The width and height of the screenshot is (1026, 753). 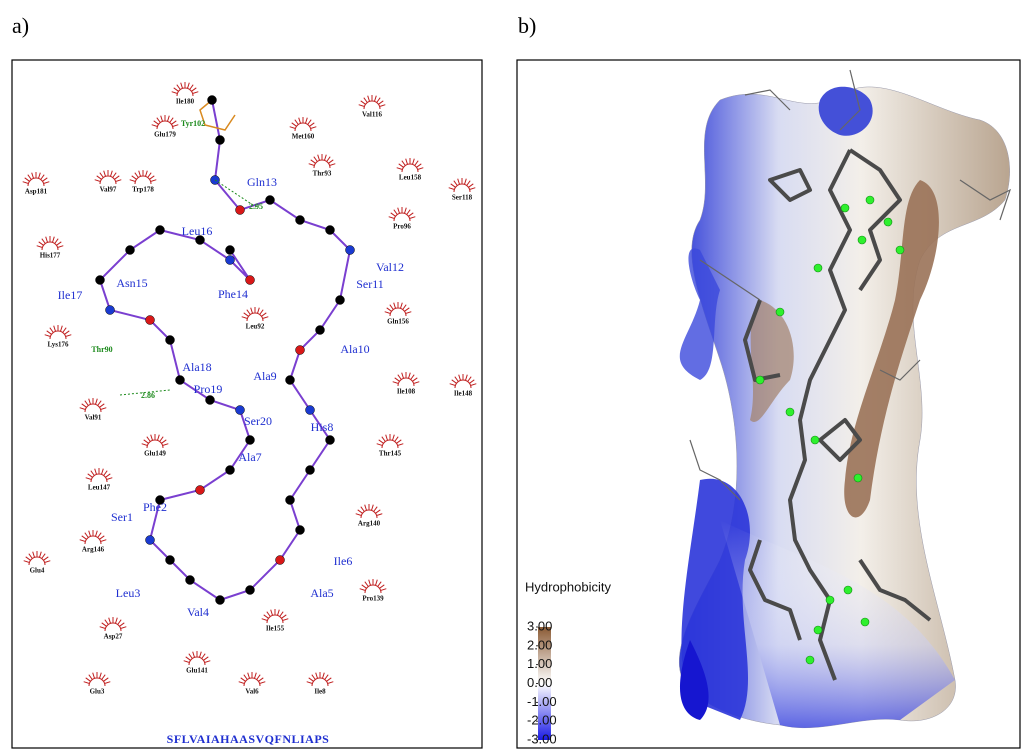 I want to click on panel-label: b), so click(x=527, y=25).